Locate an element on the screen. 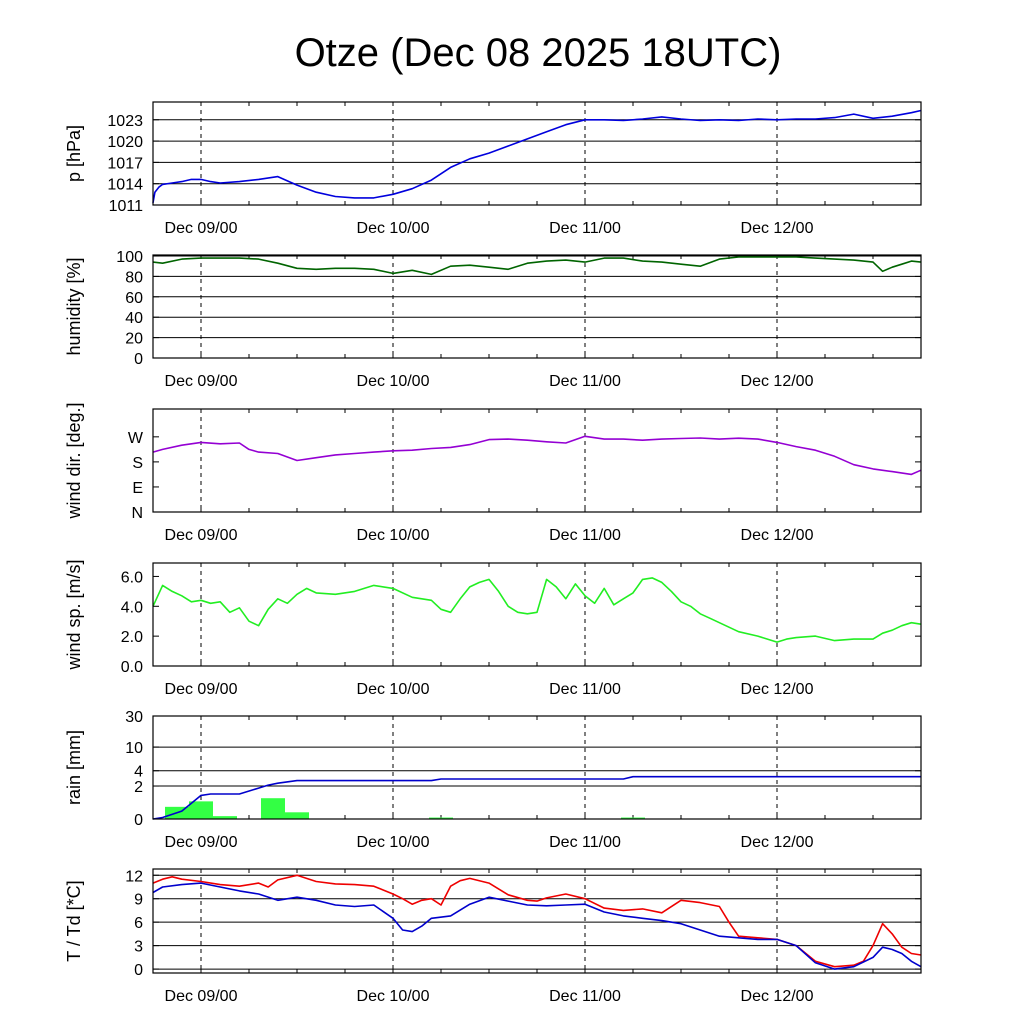  wind_speed-ytick-label-0: 6.0 is located at coordinates (132, 577).